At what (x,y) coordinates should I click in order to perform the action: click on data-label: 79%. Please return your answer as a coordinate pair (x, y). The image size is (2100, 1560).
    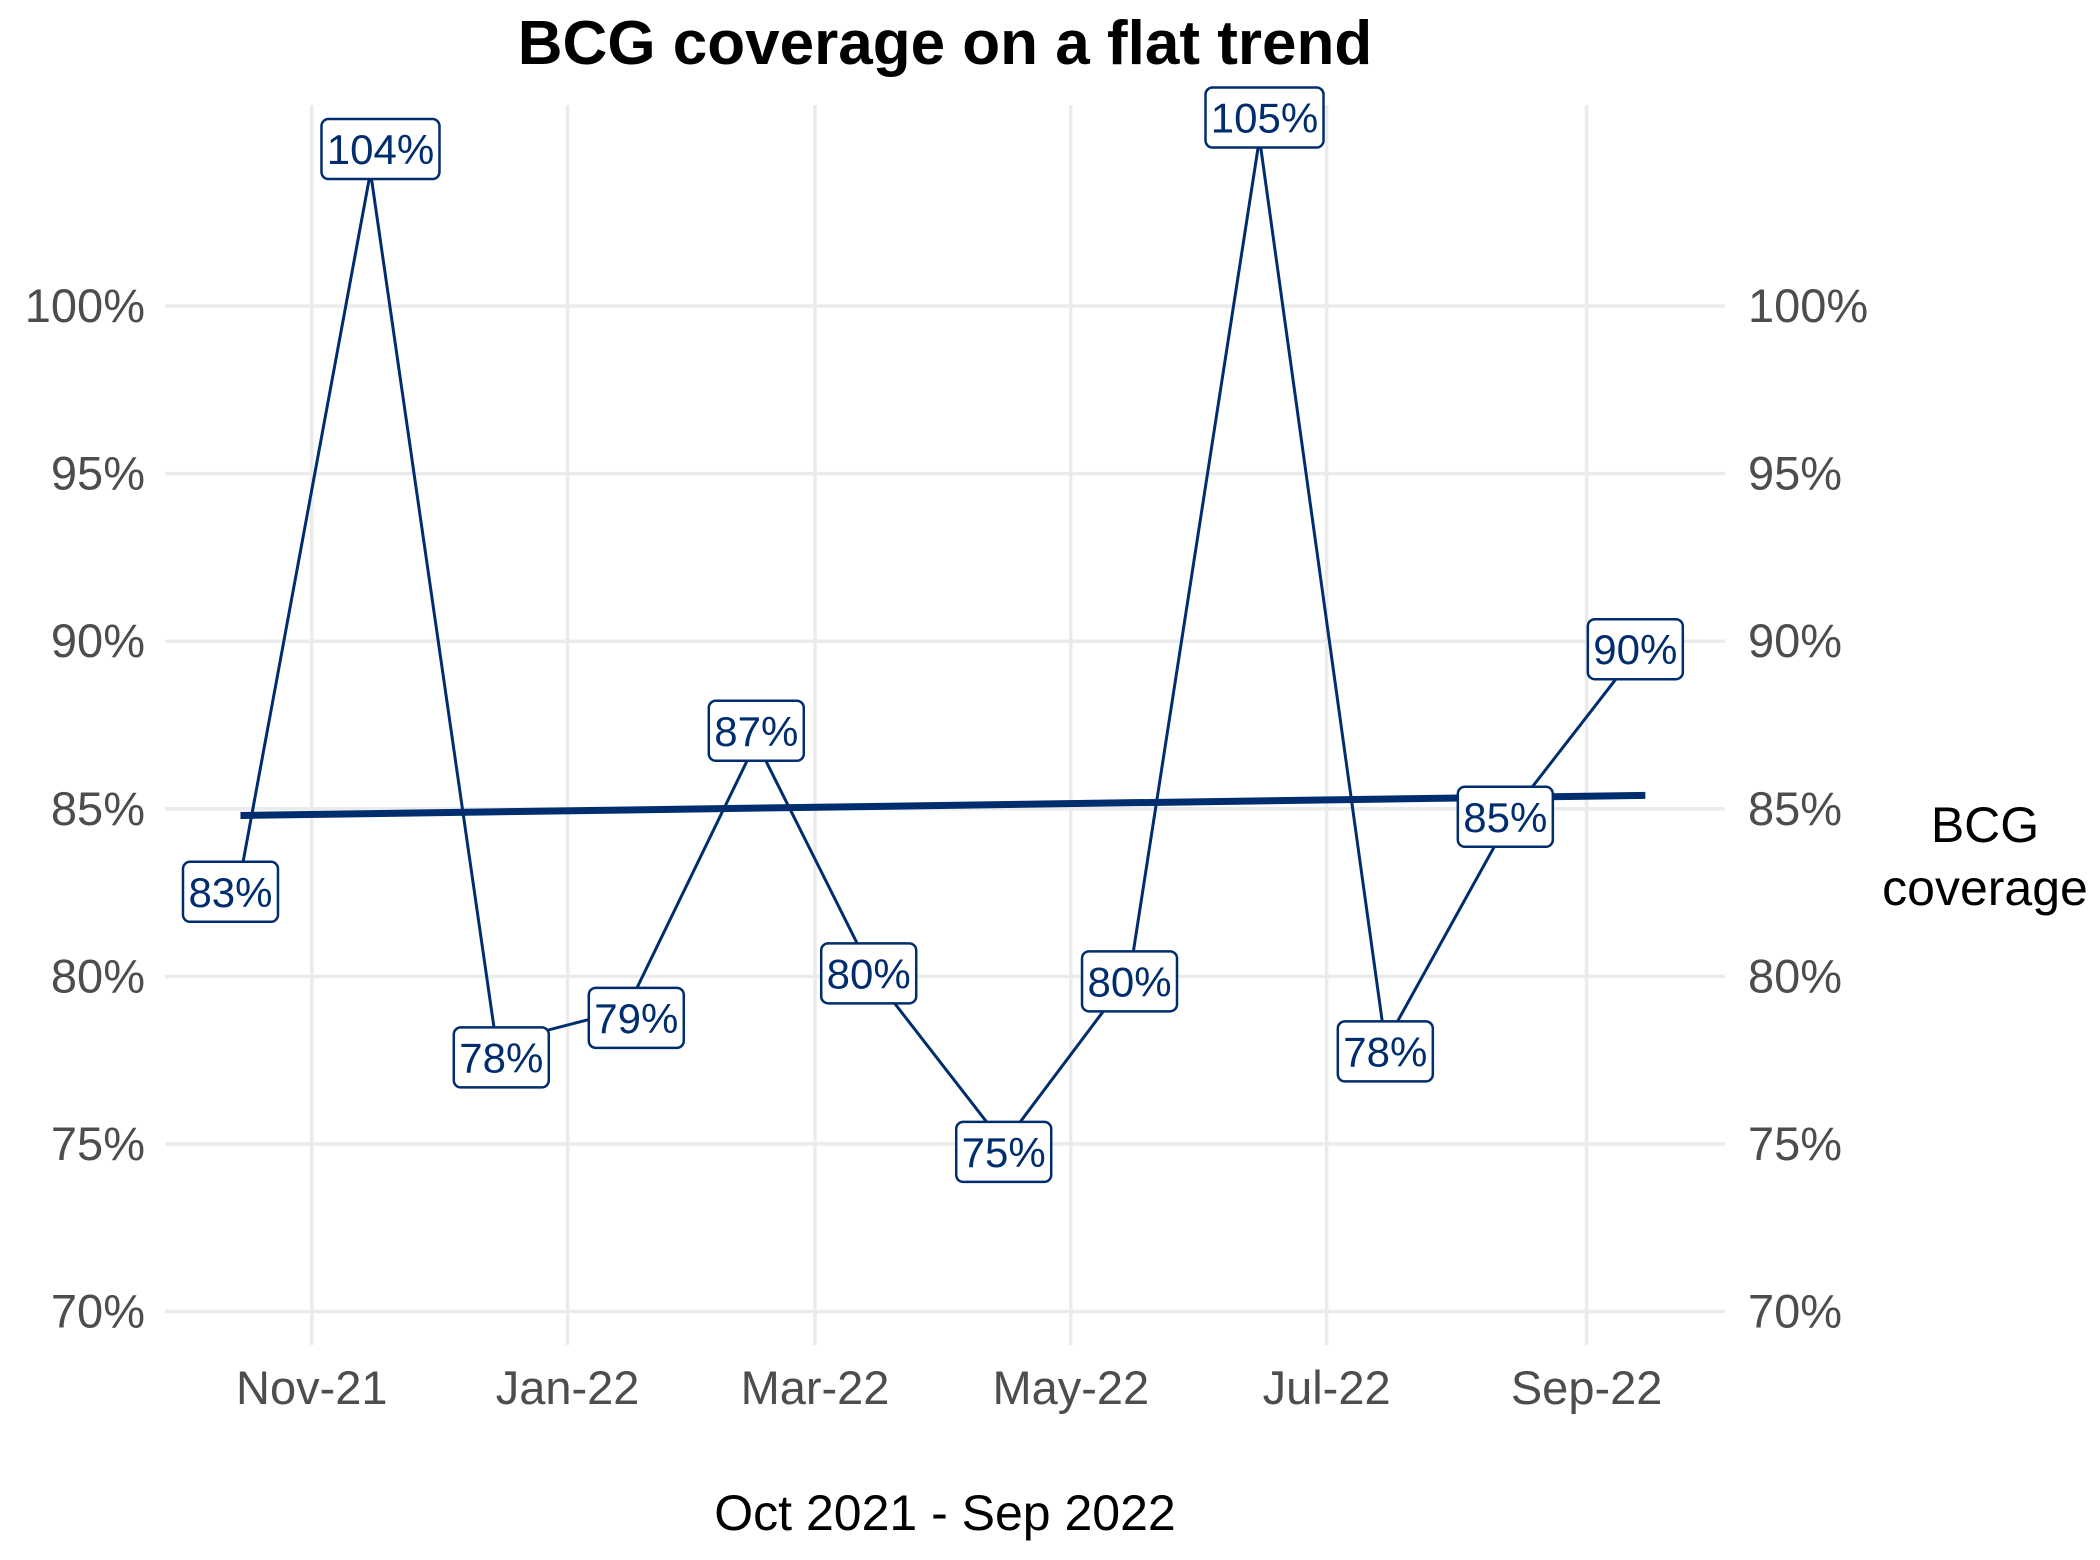
    Looking at the image, I should click on (636, 1018).